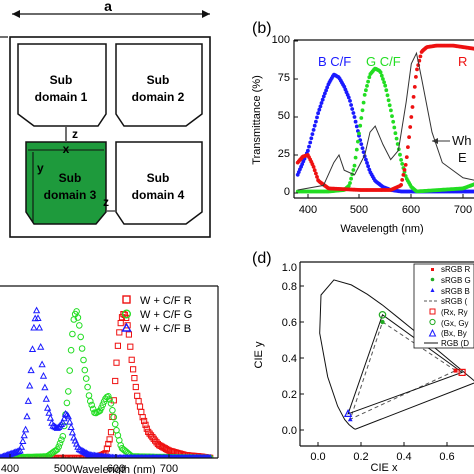 The width and height of the screenshot is (474, 474). I want to click on panel-d-xtick-0.4: 0.4, so click(403, 457).